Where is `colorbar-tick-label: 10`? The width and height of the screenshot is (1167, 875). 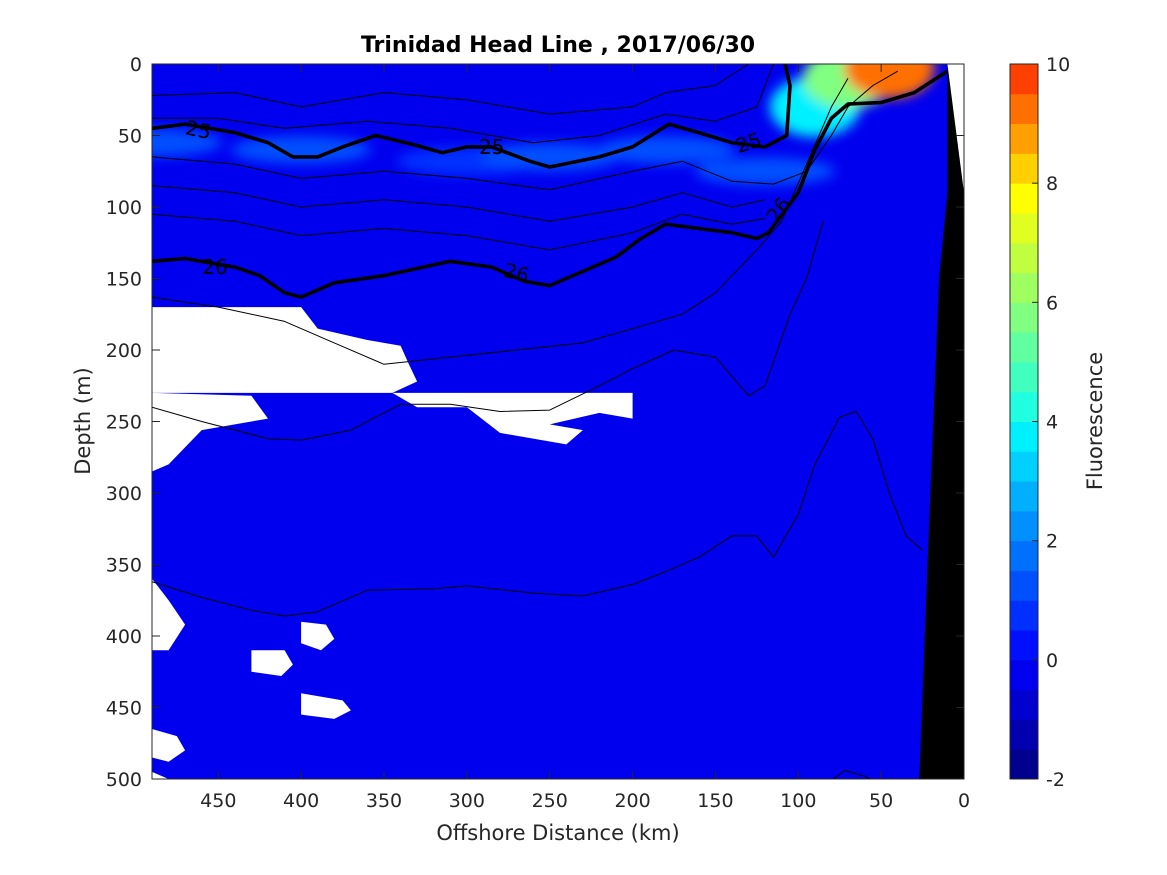
colorbar-tick-label: 10 is located at coordinates (1058, 65).